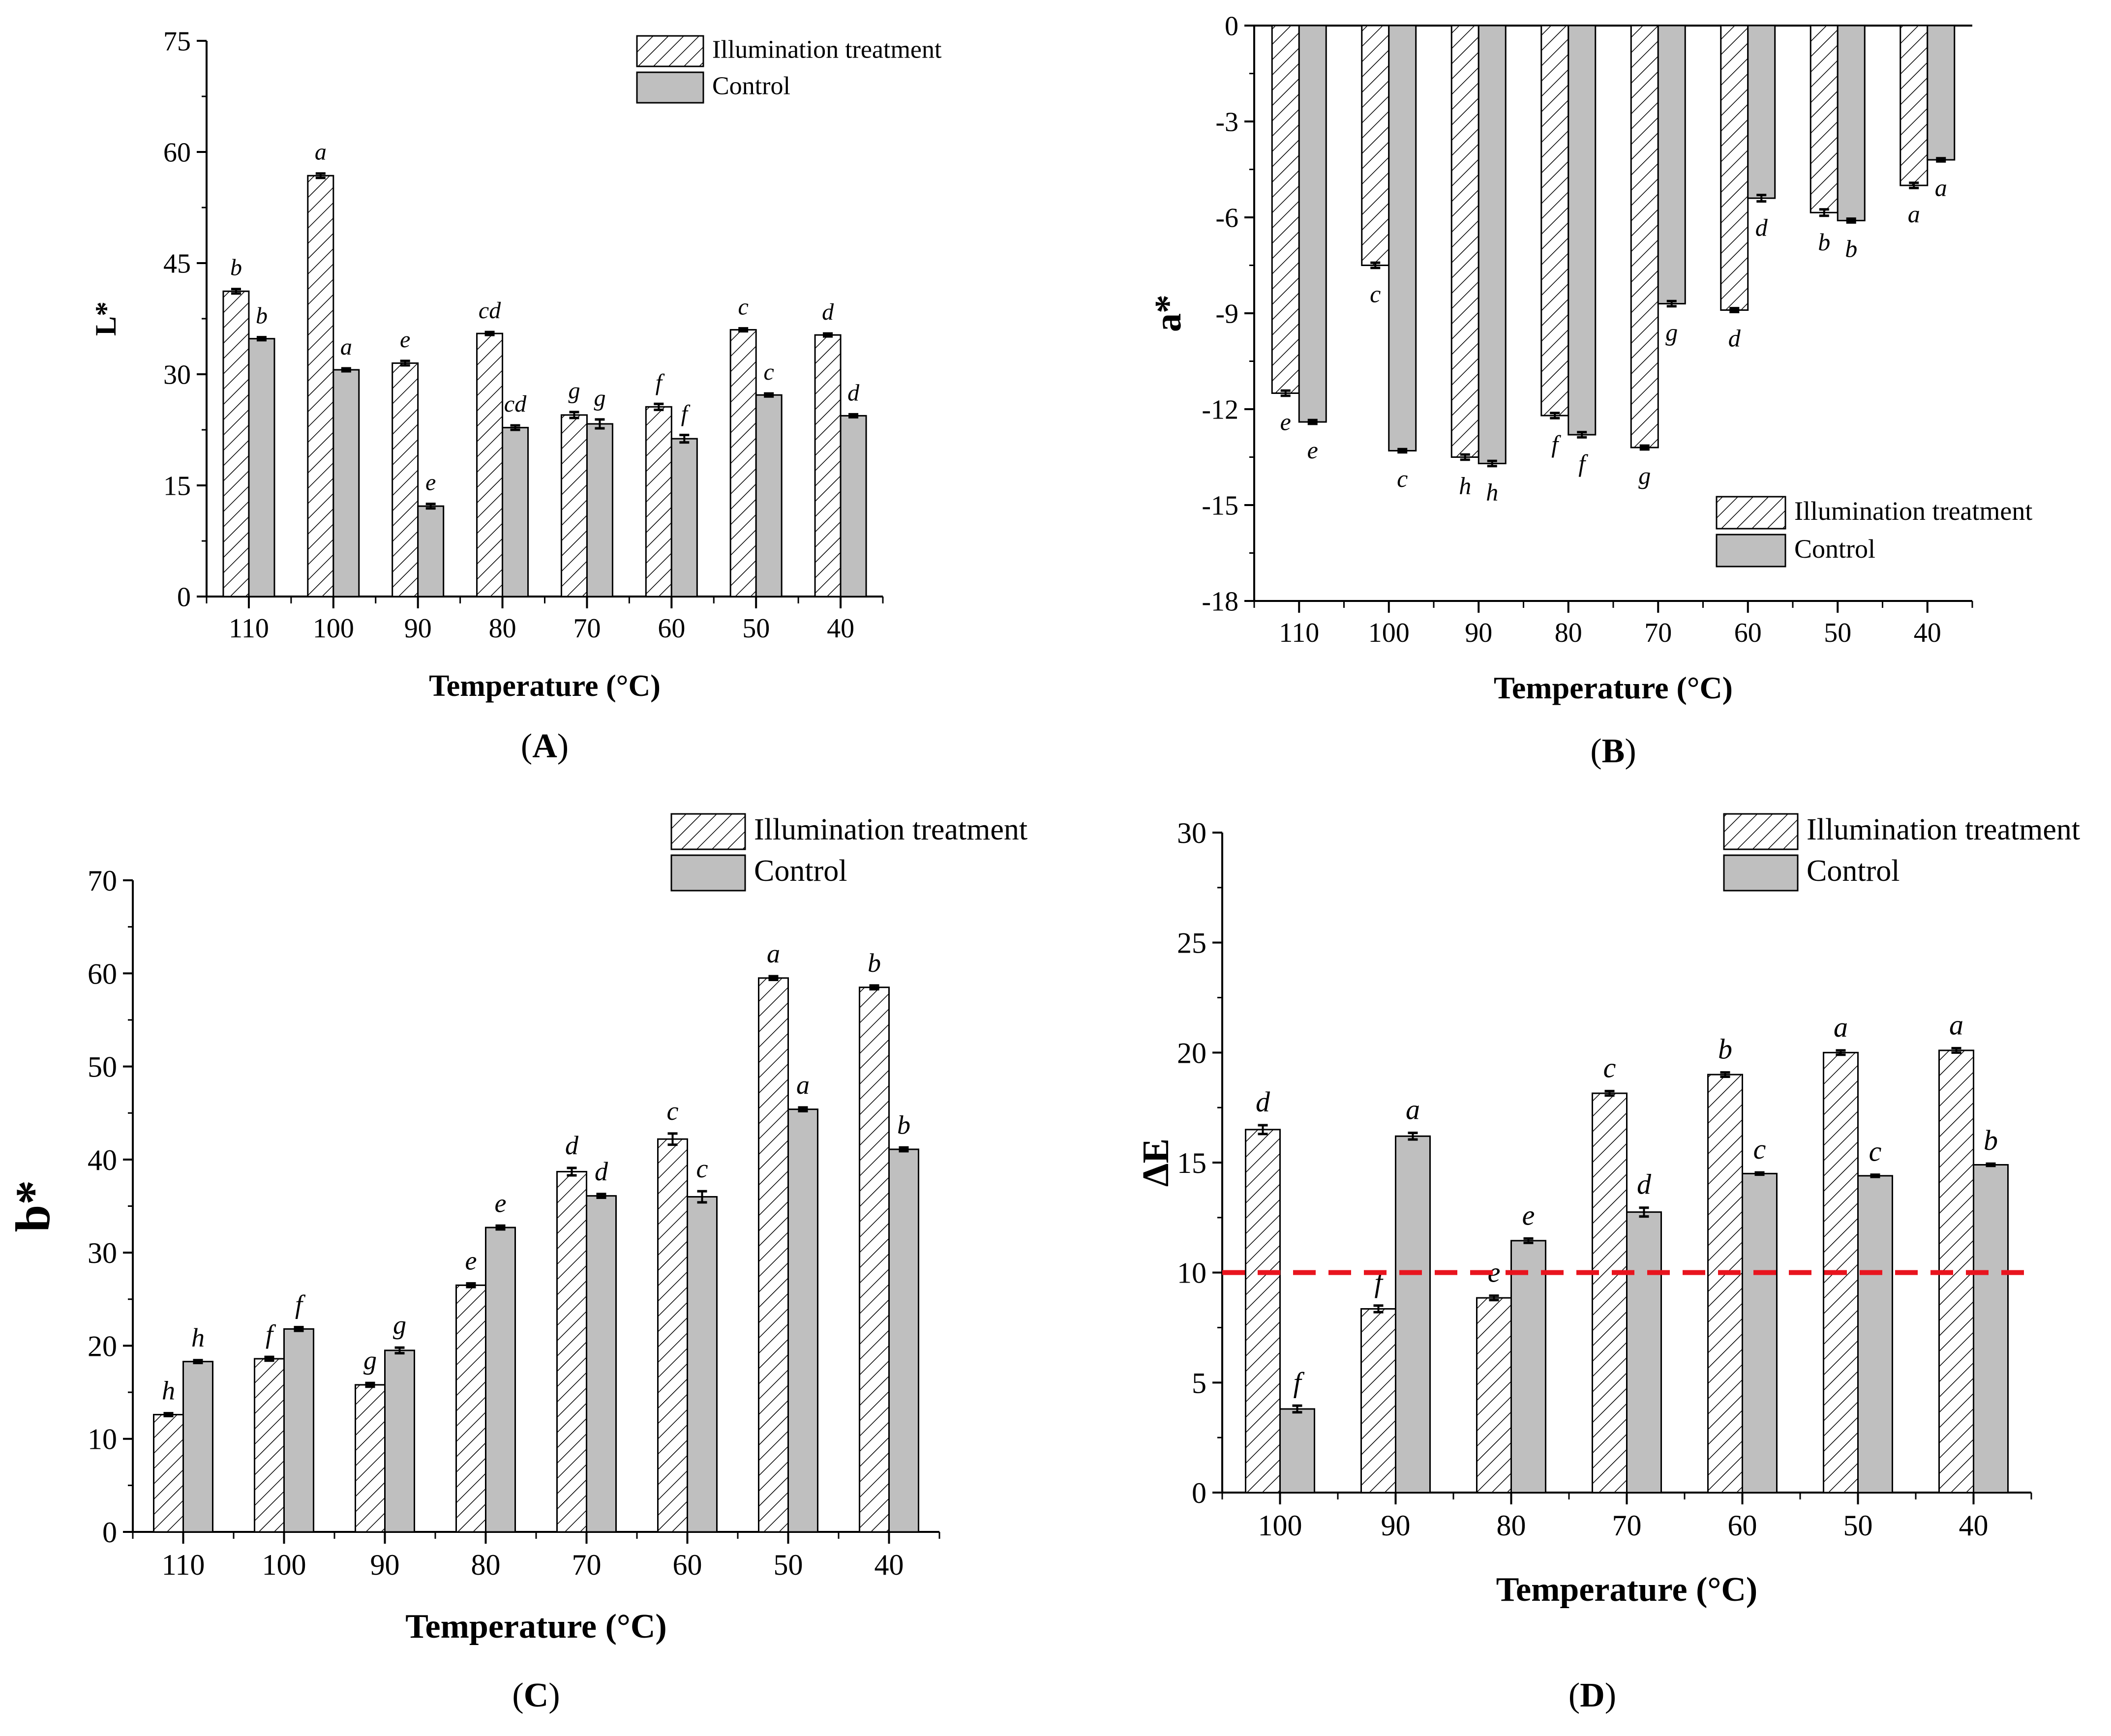 The height and width of the screenshot is (1736, 2111). I want to click on y-tick-label: -12, so click(1220, 410).